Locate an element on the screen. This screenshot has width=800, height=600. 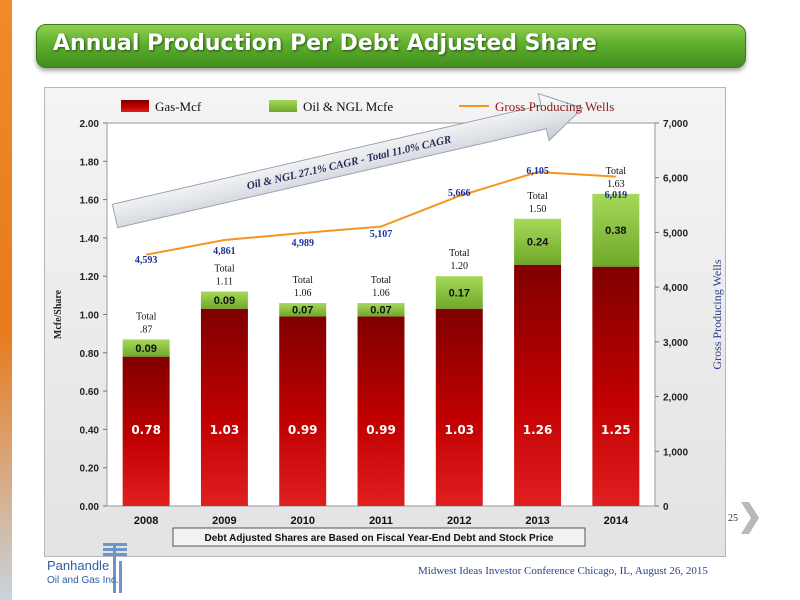
oil-value-label: 0.17 is located at coordinates (459, 293).